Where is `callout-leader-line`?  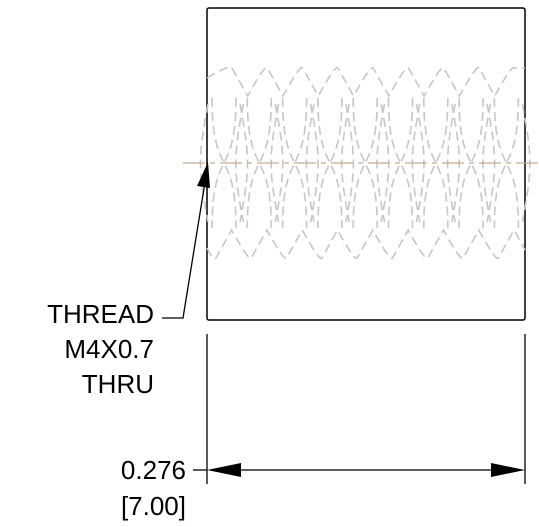 callout-leader-line is located at coordinates (185, 244).